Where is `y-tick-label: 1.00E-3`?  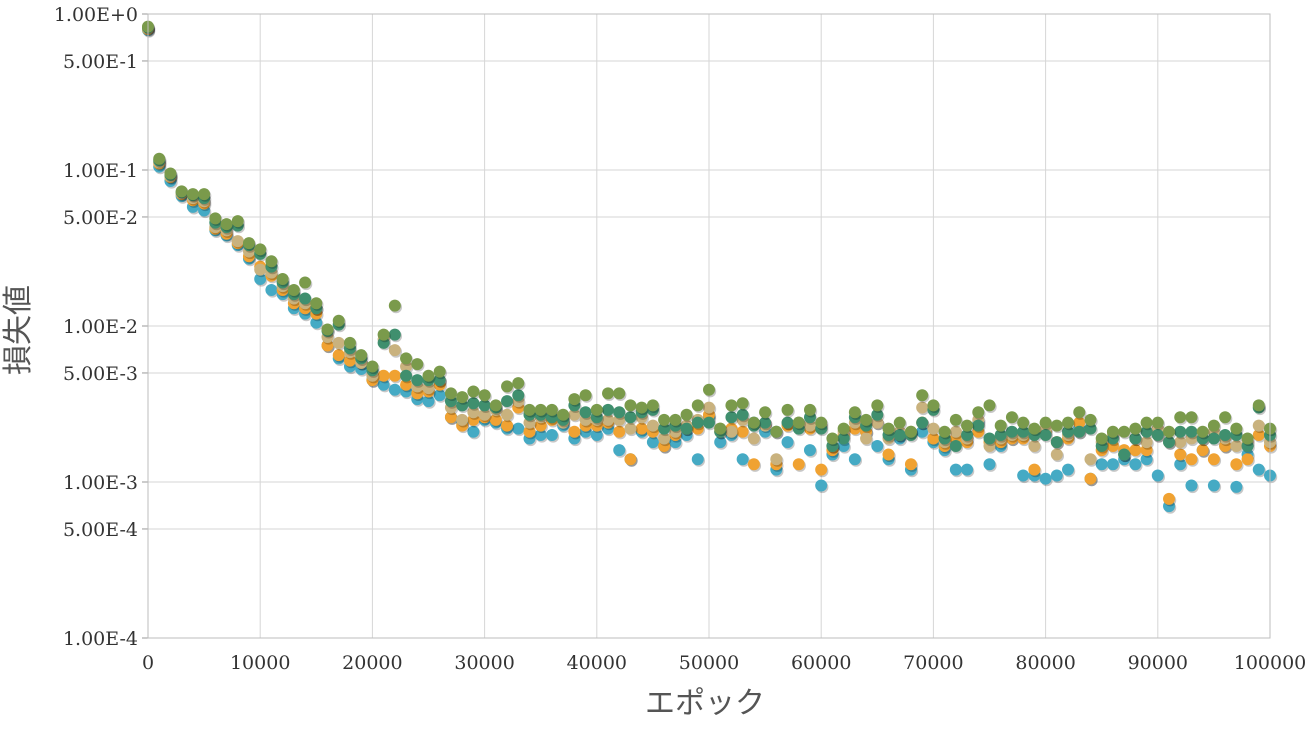 y-tick-label: 1.00E-3 is located at coordinates (100, 483).